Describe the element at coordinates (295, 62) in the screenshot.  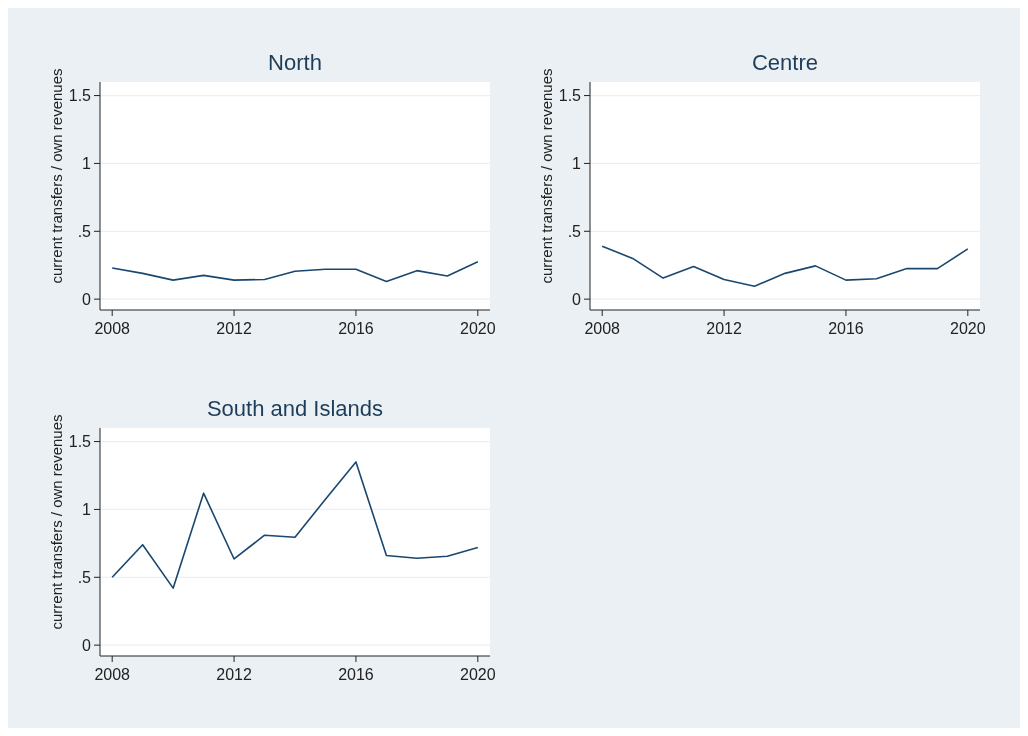
I see `chart-title: North` at that location.